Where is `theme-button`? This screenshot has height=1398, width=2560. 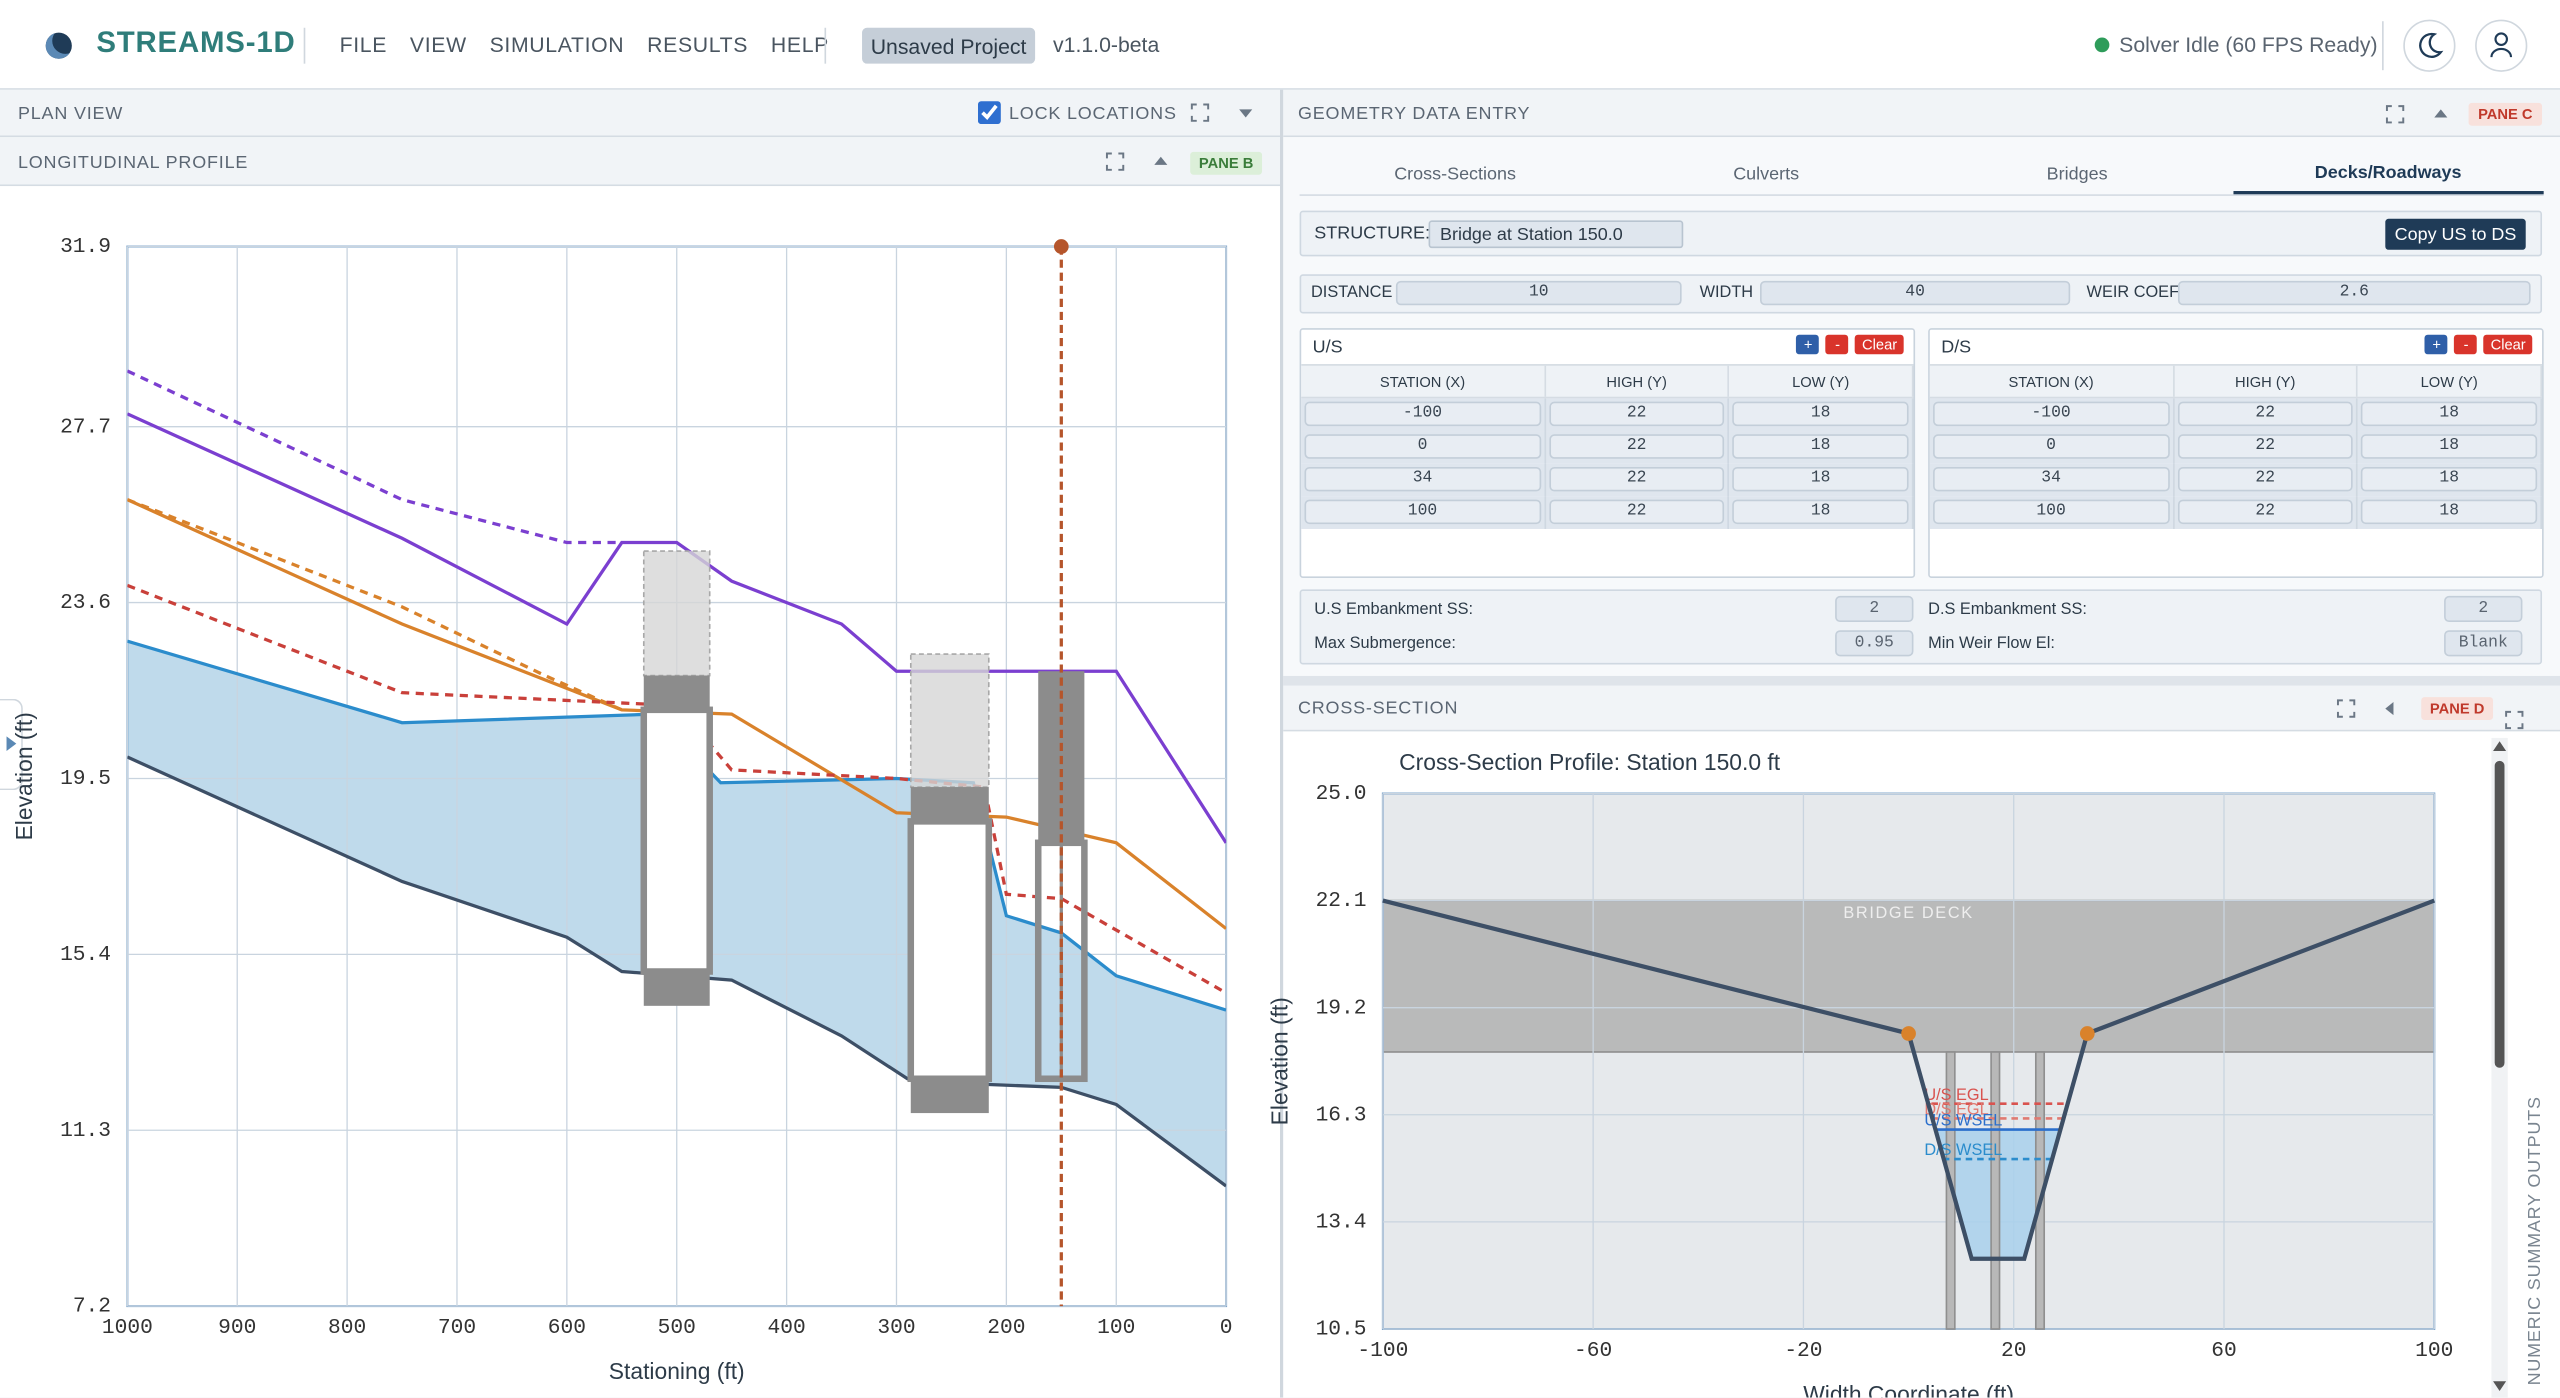
theme-button is located at coordinates (2429, 45).